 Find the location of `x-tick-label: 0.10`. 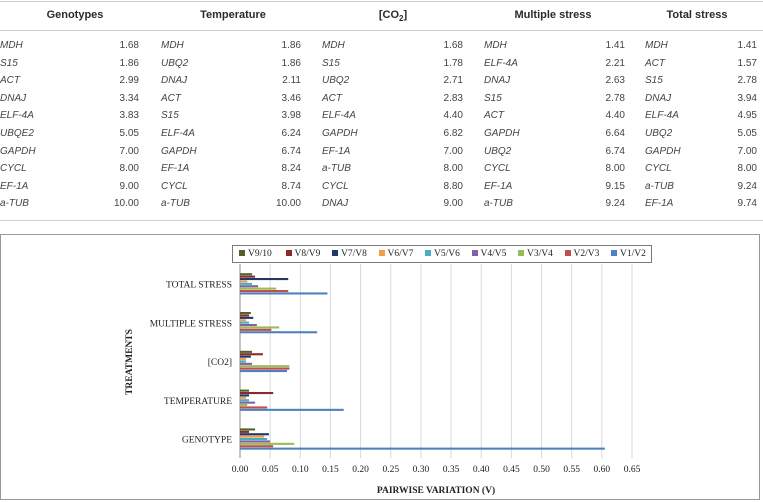

x-tick-label: 0.10 is located at coordinates (300, 470).